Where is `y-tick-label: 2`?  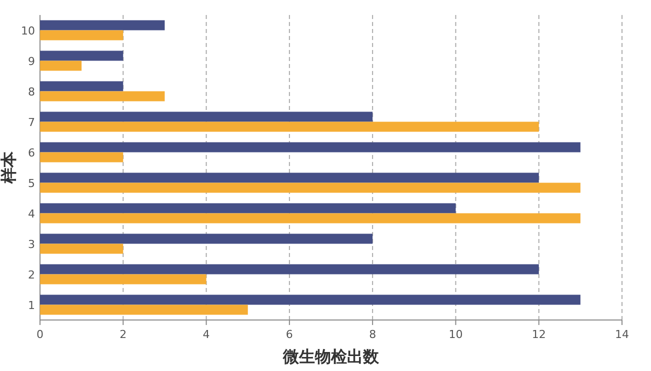
y-tick-label: 2 is located at coordinates (31, 275).